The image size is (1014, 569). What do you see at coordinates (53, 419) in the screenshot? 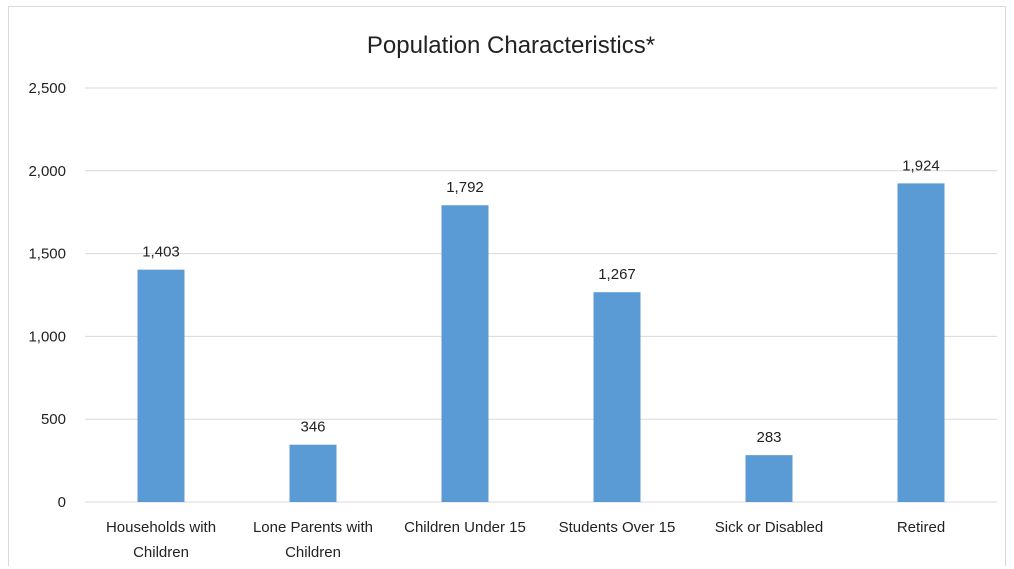
I see `y-tick-label: 500` at bounding box center [53, 419].